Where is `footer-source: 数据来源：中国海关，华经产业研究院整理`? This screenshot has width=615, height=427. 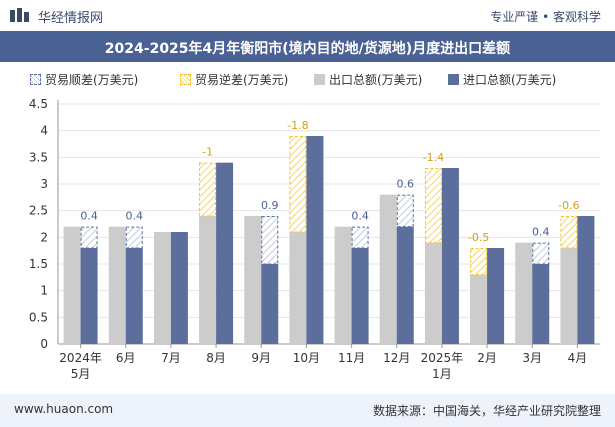 footer-source: 数据来源：中国海关，华经产业研究院整理 is located at coordinates (486, 411).